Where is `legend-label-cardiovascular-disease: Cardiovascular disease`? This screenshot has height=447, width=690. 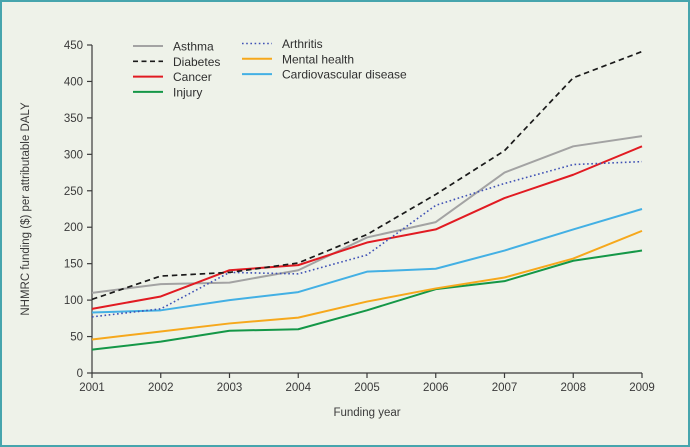 legend-label-cardiovascular-disease: Cardiovascular disease is located at coordinates (344, 75).